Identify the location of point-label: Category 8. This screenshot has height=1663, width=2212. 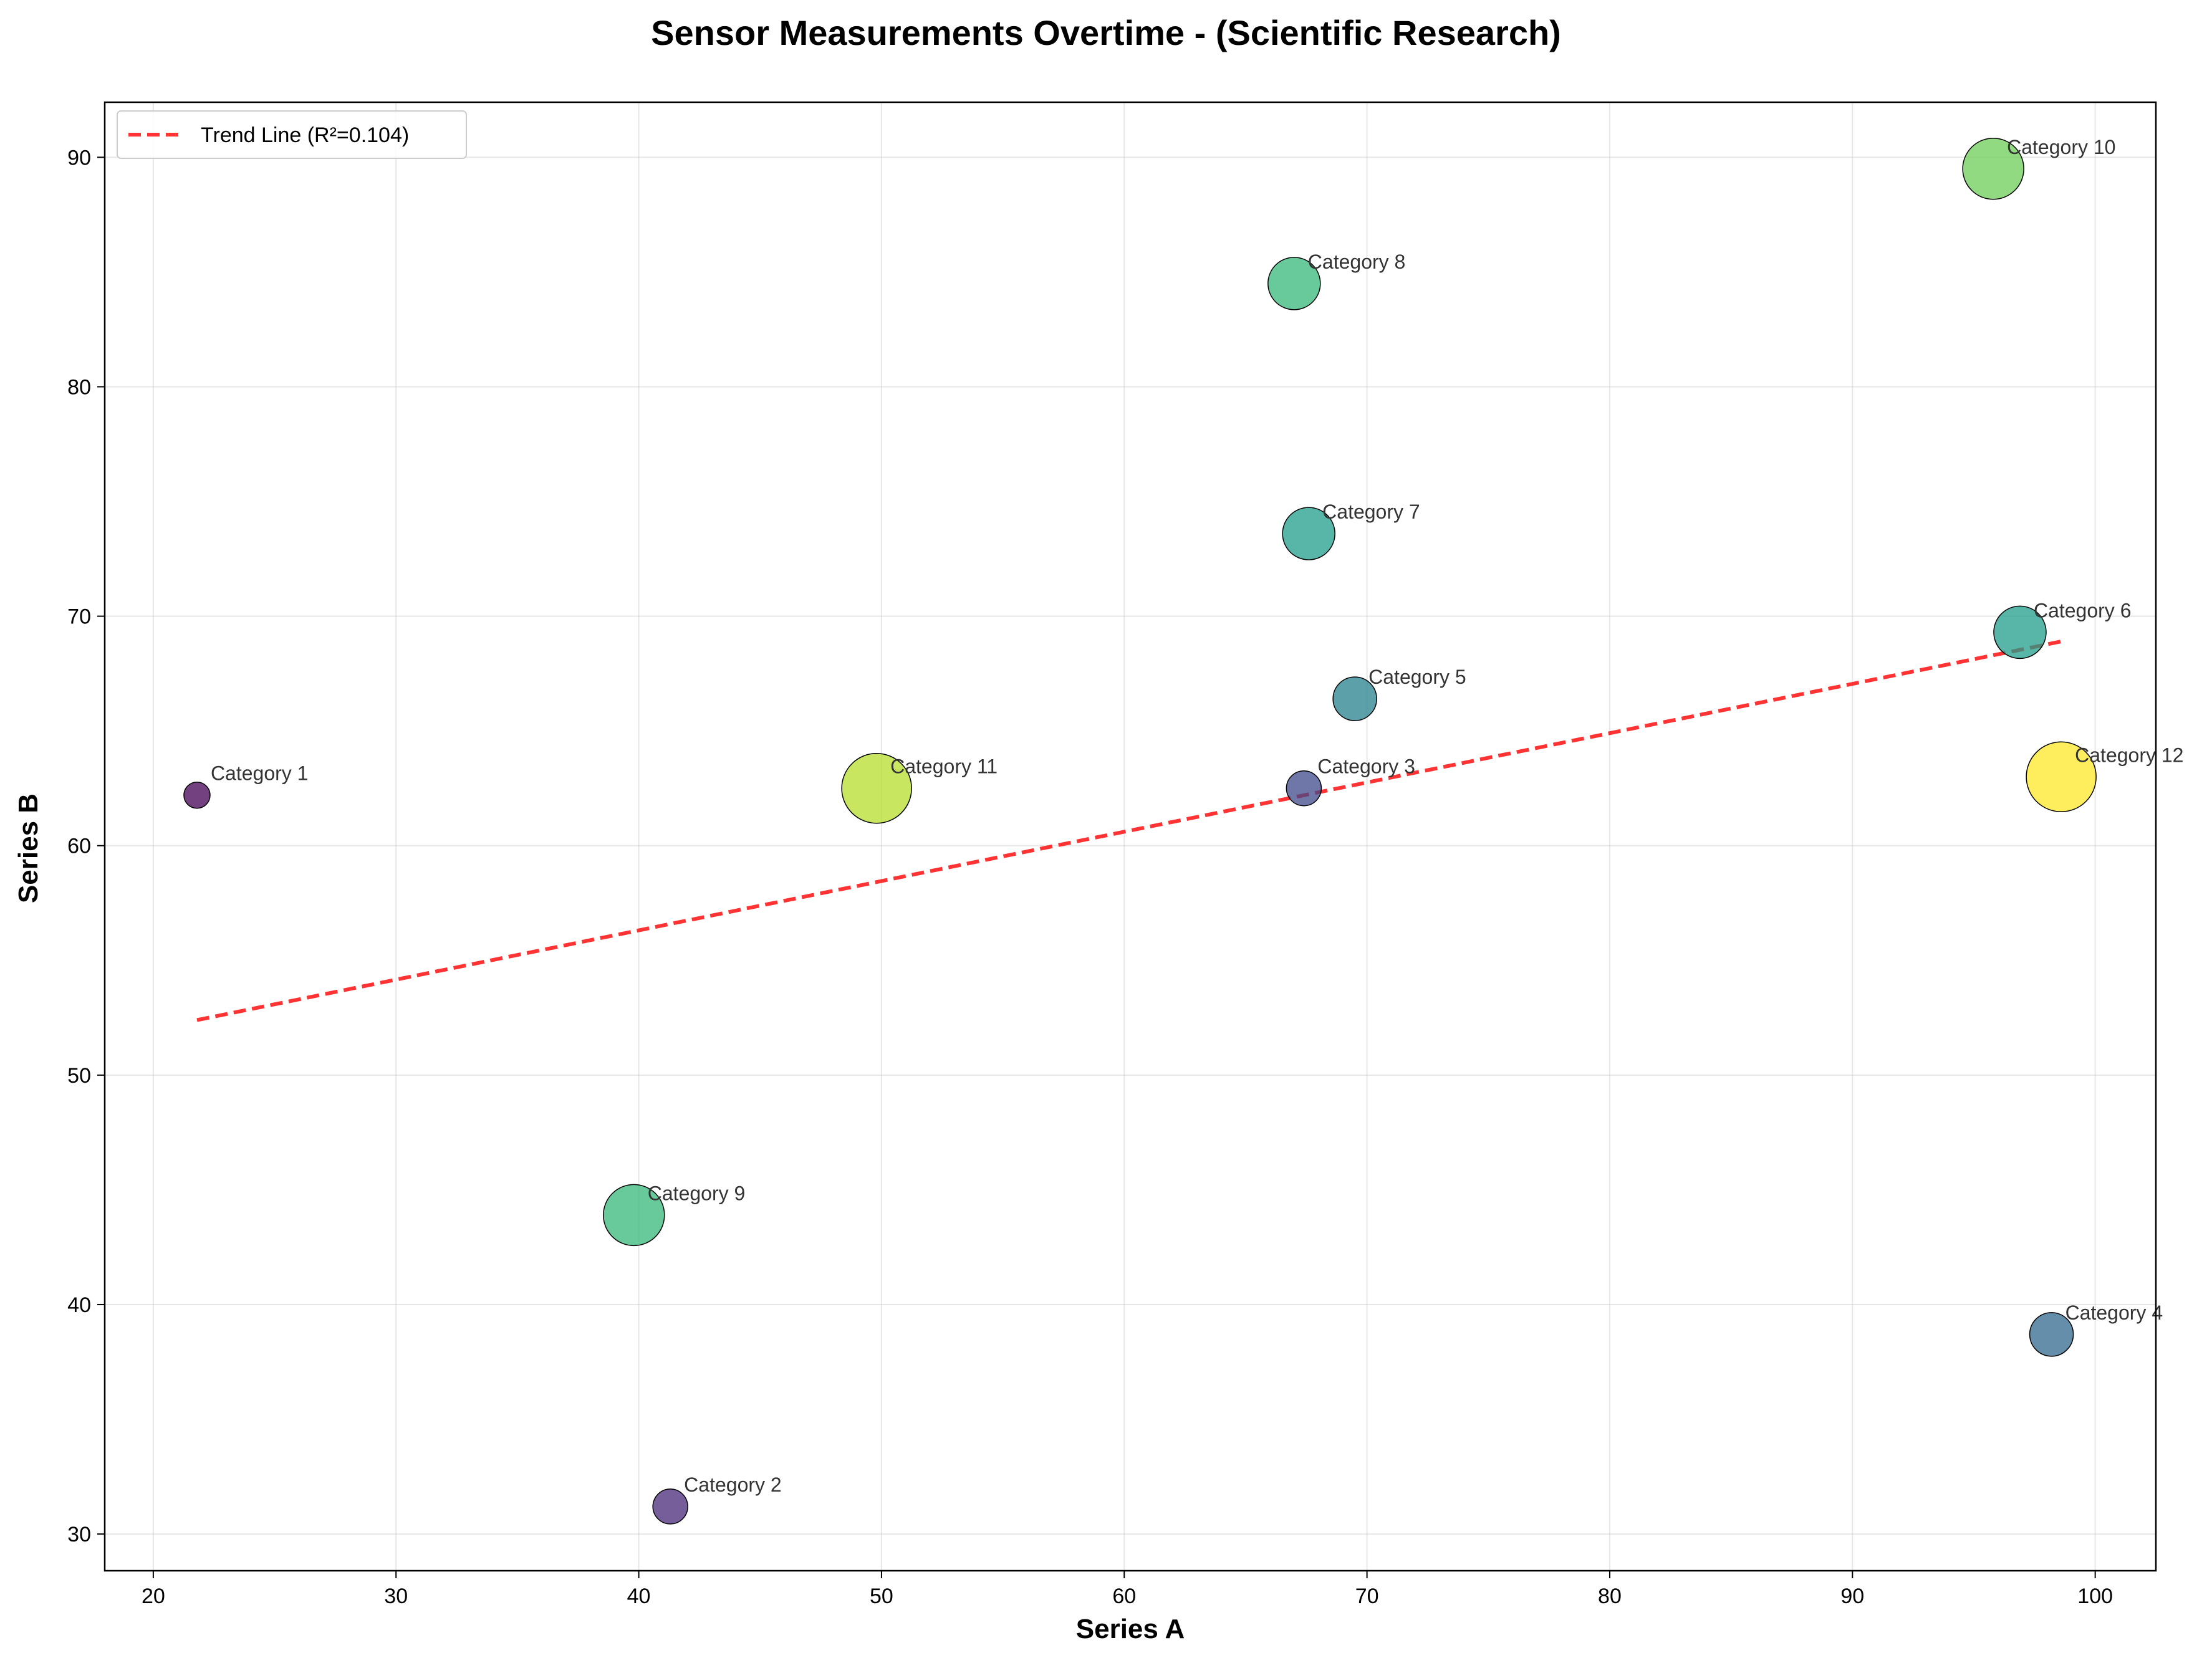
(1357, 262).